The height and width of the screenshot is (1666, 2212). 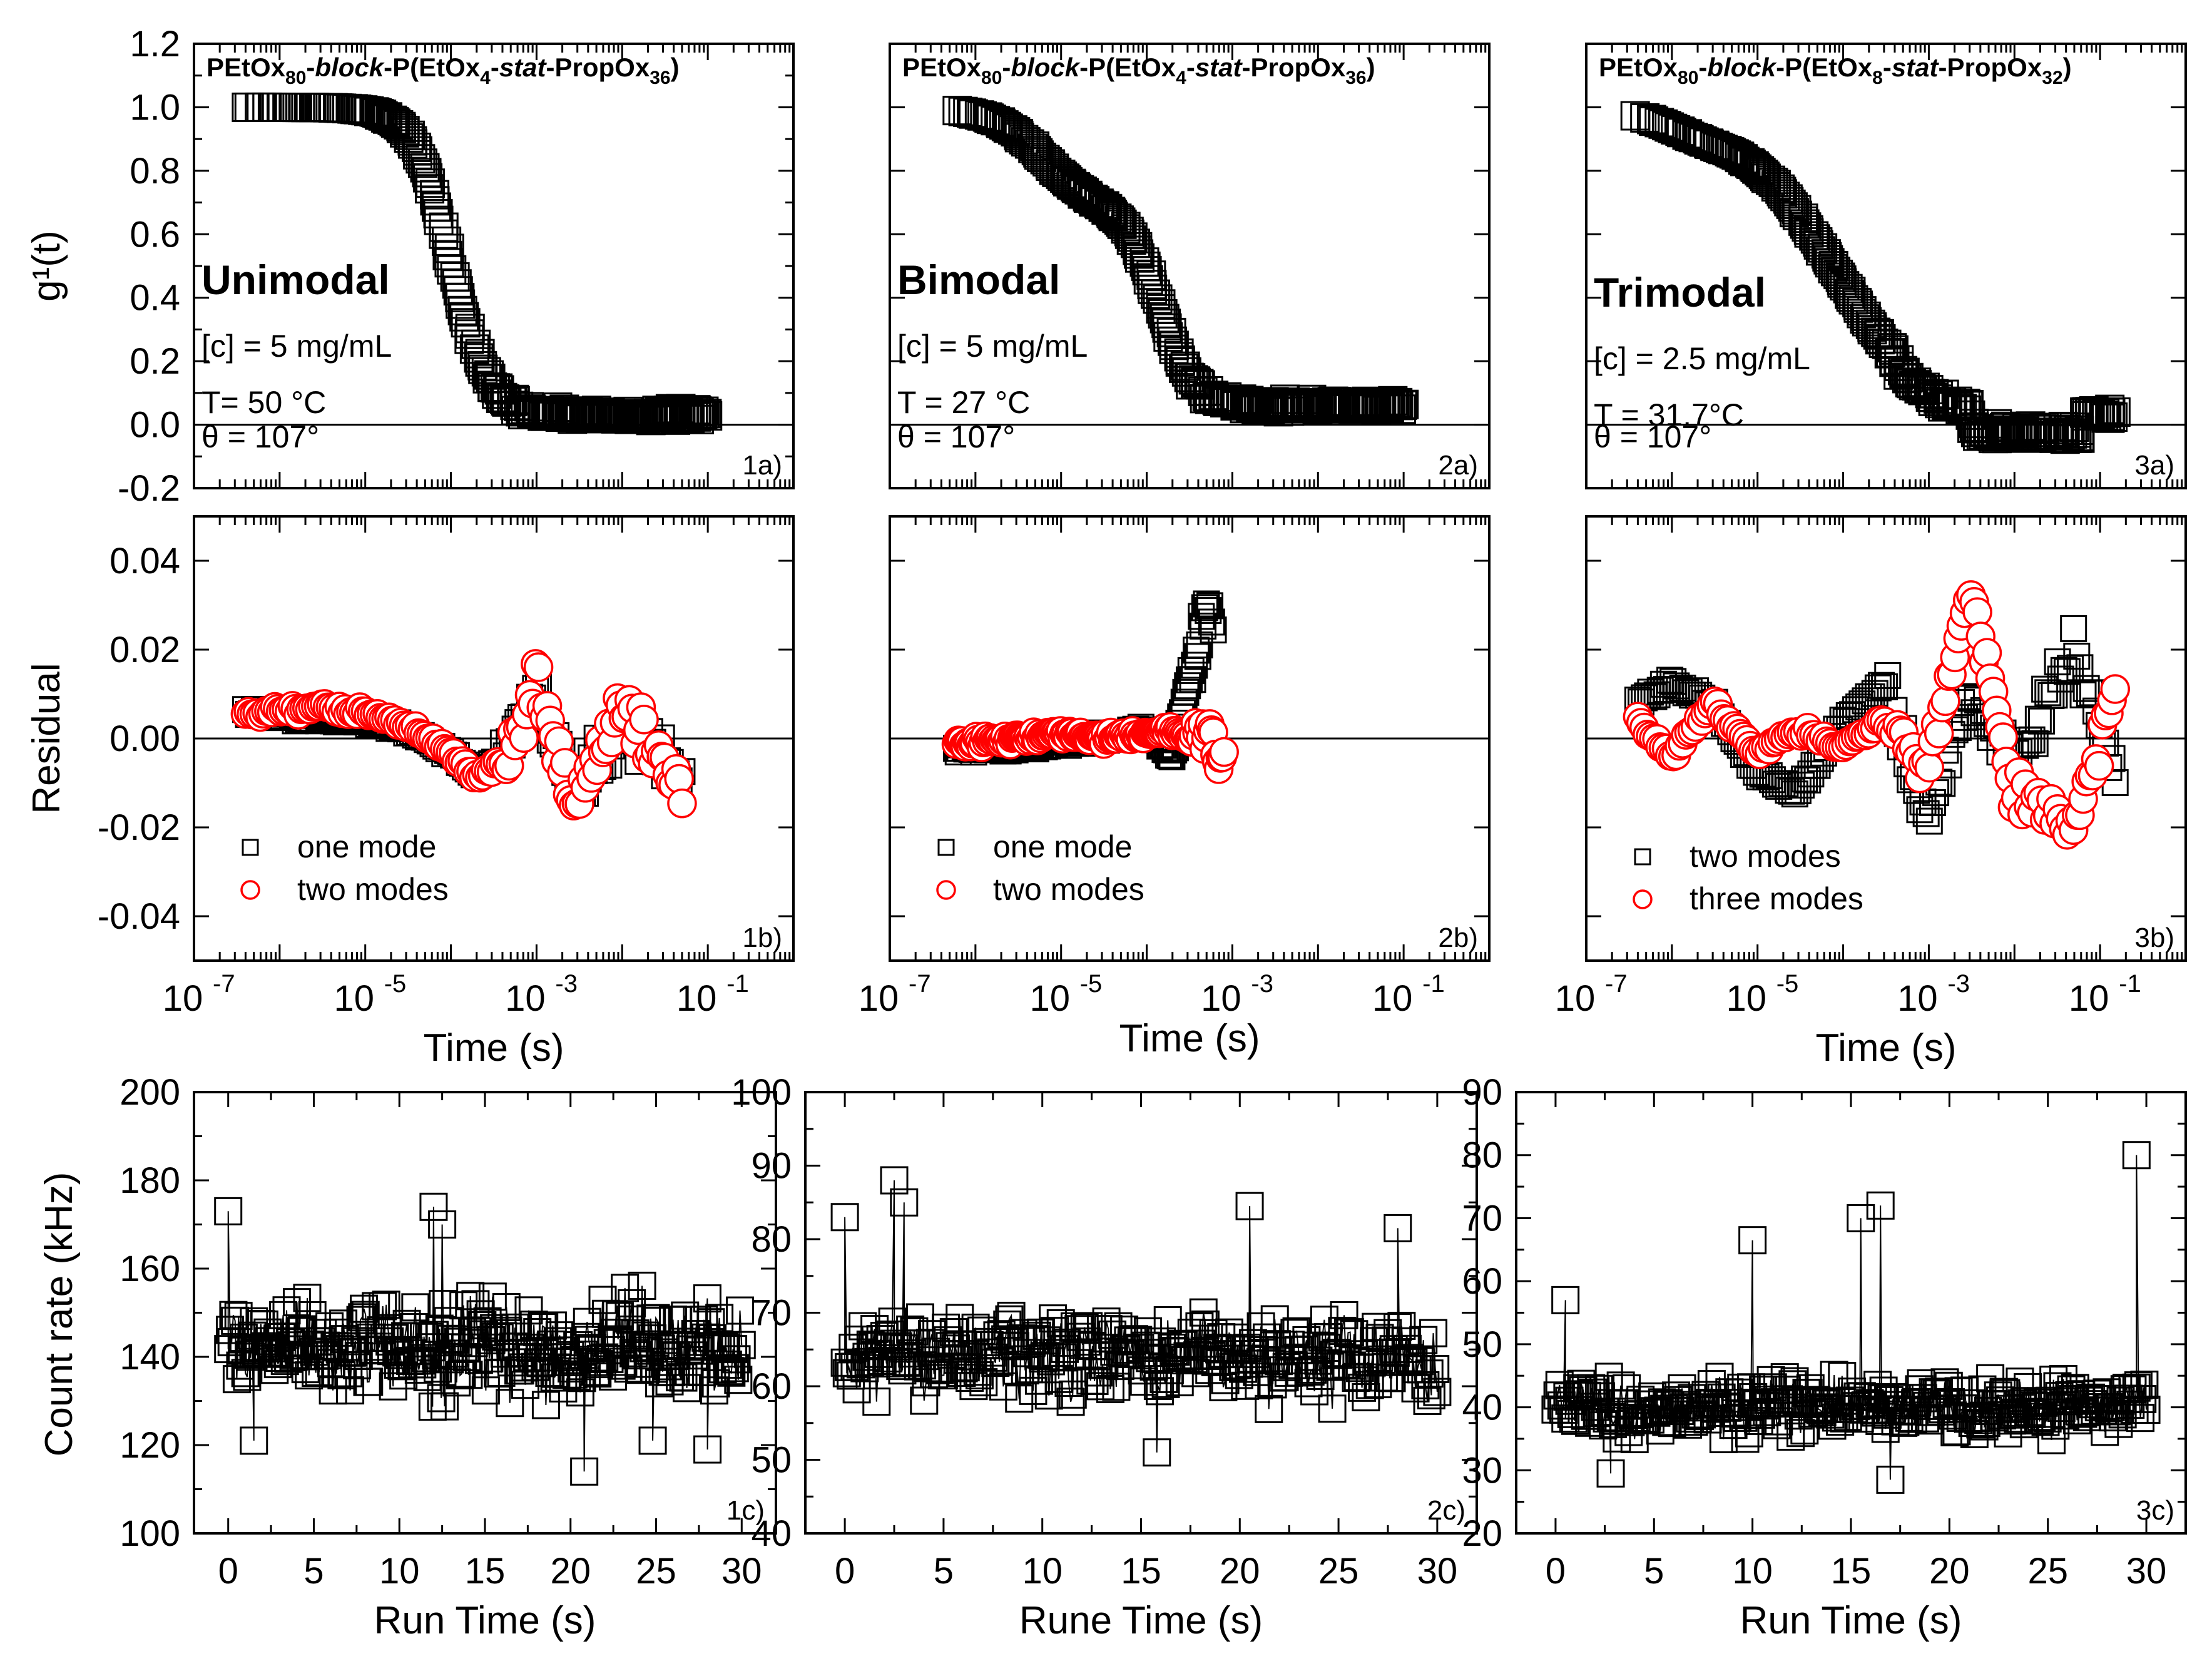 What do you see at coordinates (296, 346) in the screenshot?
I see `concentration-label: [c] = 5 mg/mL` at bounding box center [296, 346].